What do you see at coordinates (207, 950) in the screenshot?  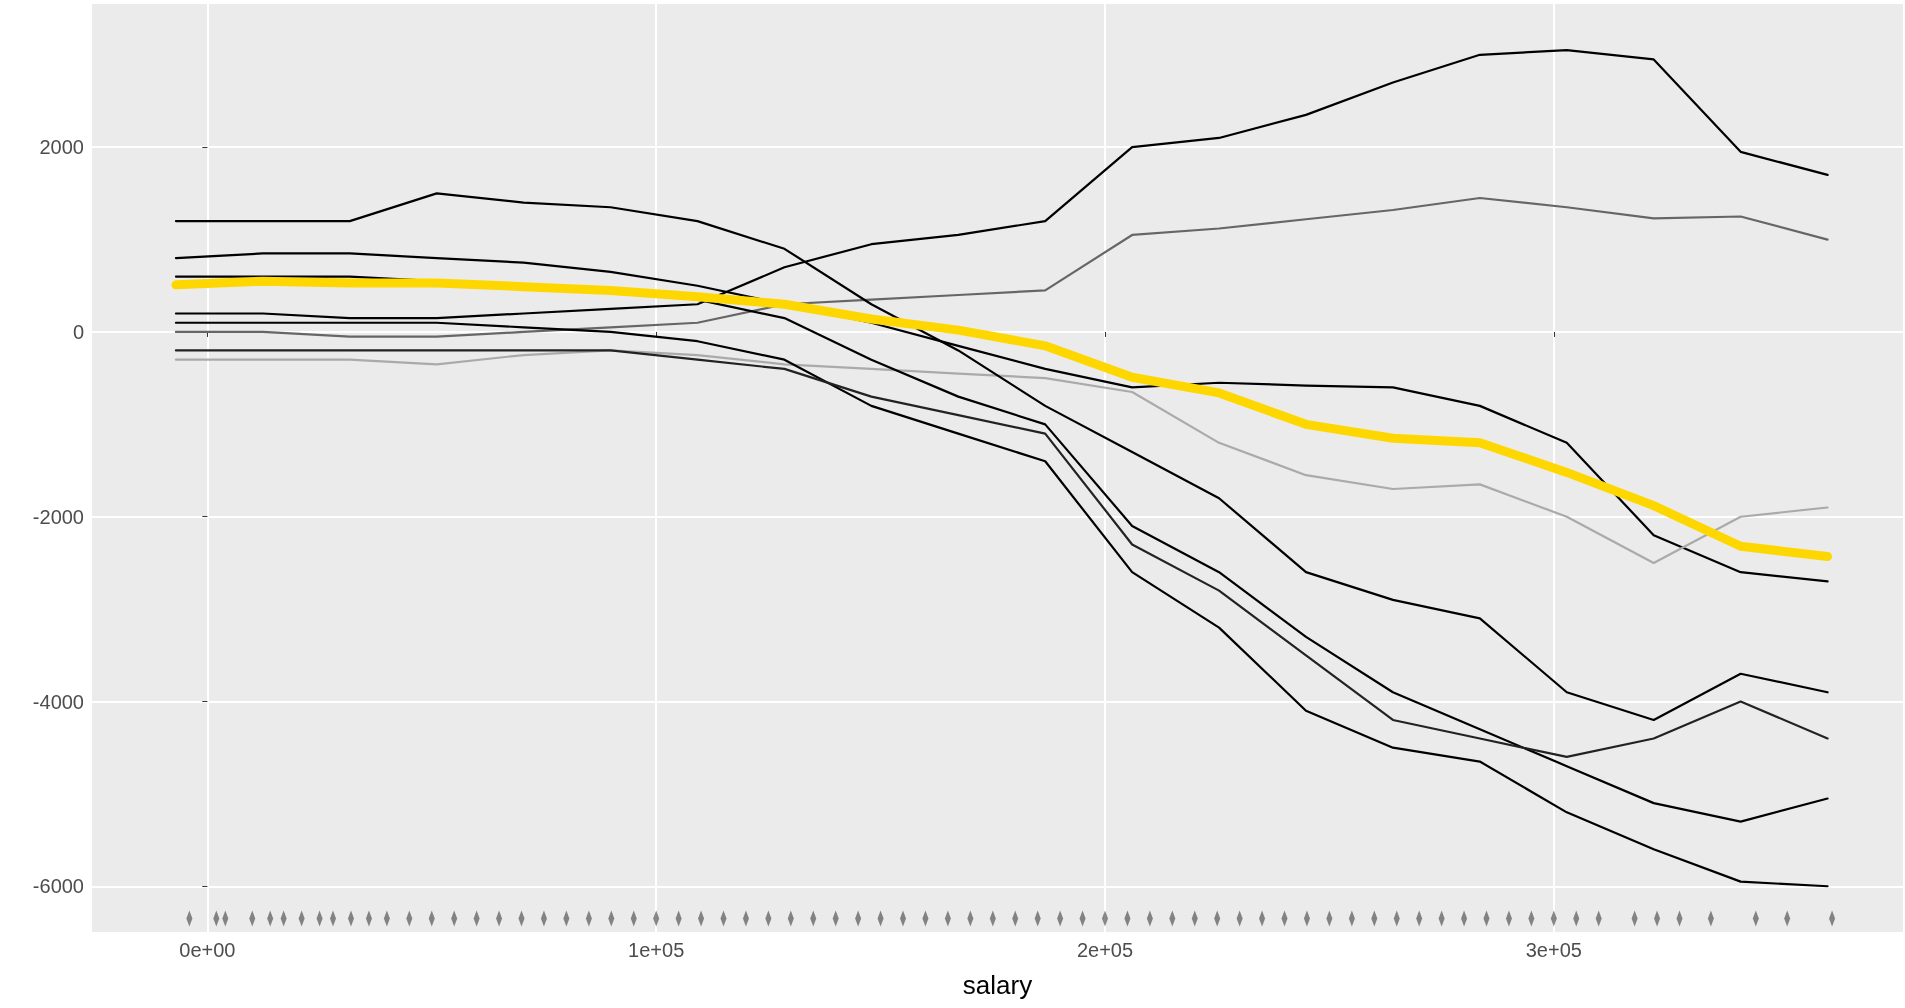 I see `x-tick-label: 0e+00` at bounding box center [207, 950].